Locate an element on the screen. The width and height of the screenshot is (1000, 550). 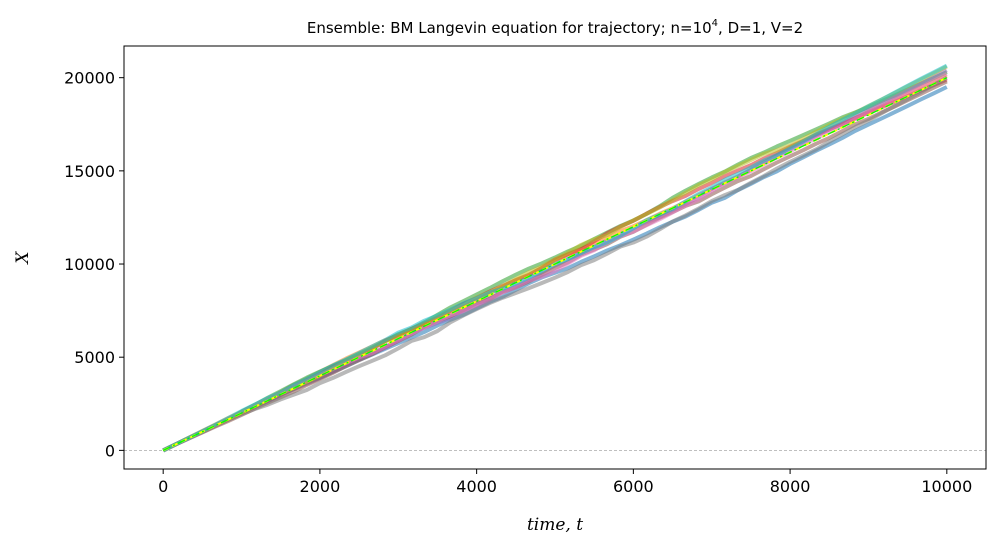
y-tick-label: 15000 is located at coordinates (89, 171).